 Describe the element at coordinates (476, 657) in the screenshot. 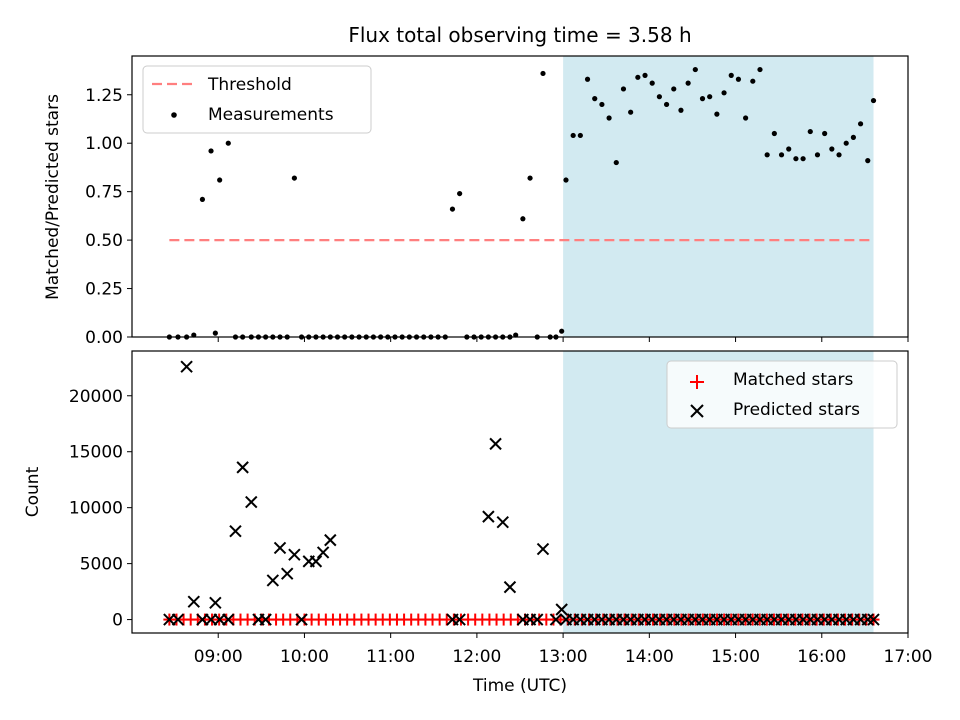

I see `count-x-tick-label: 12:00` at that location.